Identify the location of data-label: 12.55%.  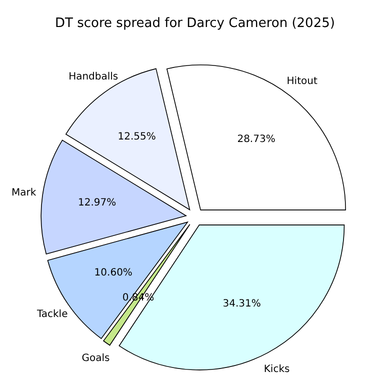
(137, 137).